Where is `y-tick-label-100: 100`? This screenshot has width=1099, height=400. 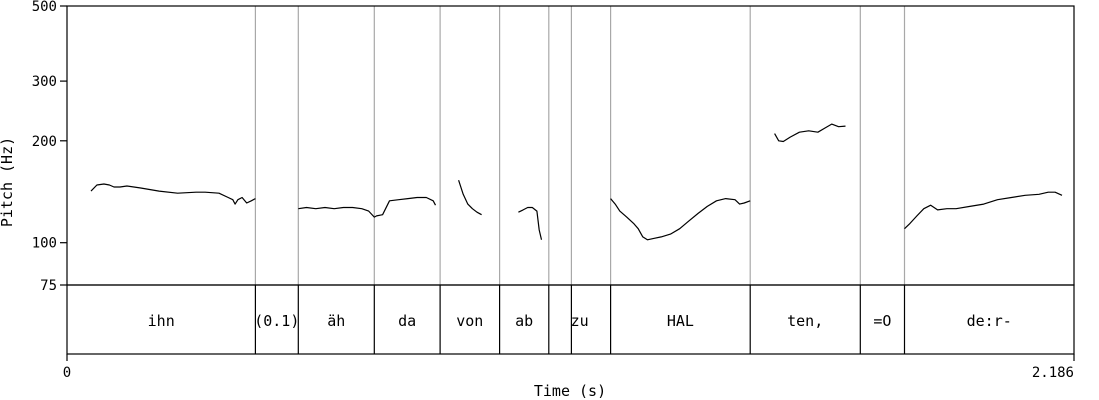
y-tick-label-100: 100 is located at coordinates (44, 244).